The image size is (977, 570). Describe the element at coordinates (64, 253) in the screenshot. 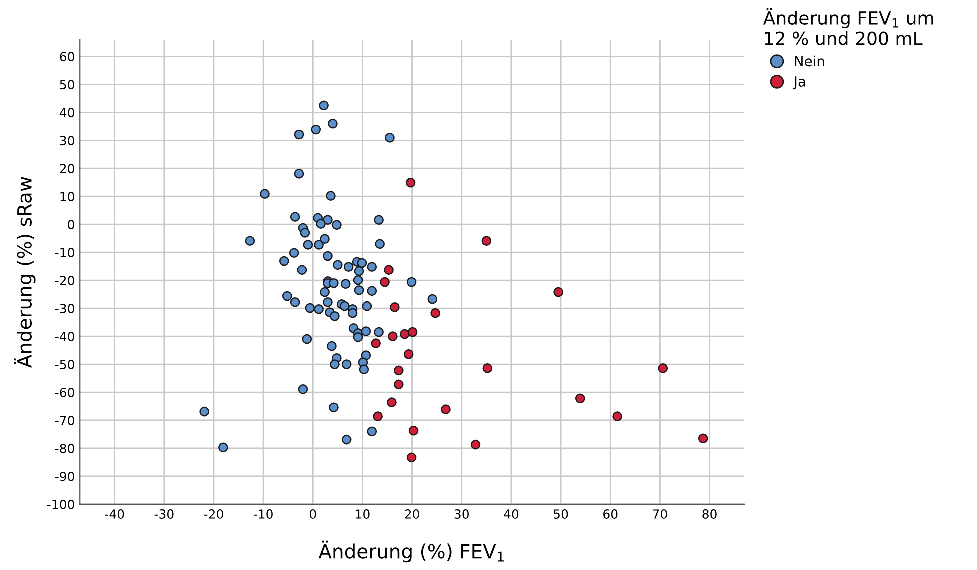

I see `y-tick-label: -10` at that location.